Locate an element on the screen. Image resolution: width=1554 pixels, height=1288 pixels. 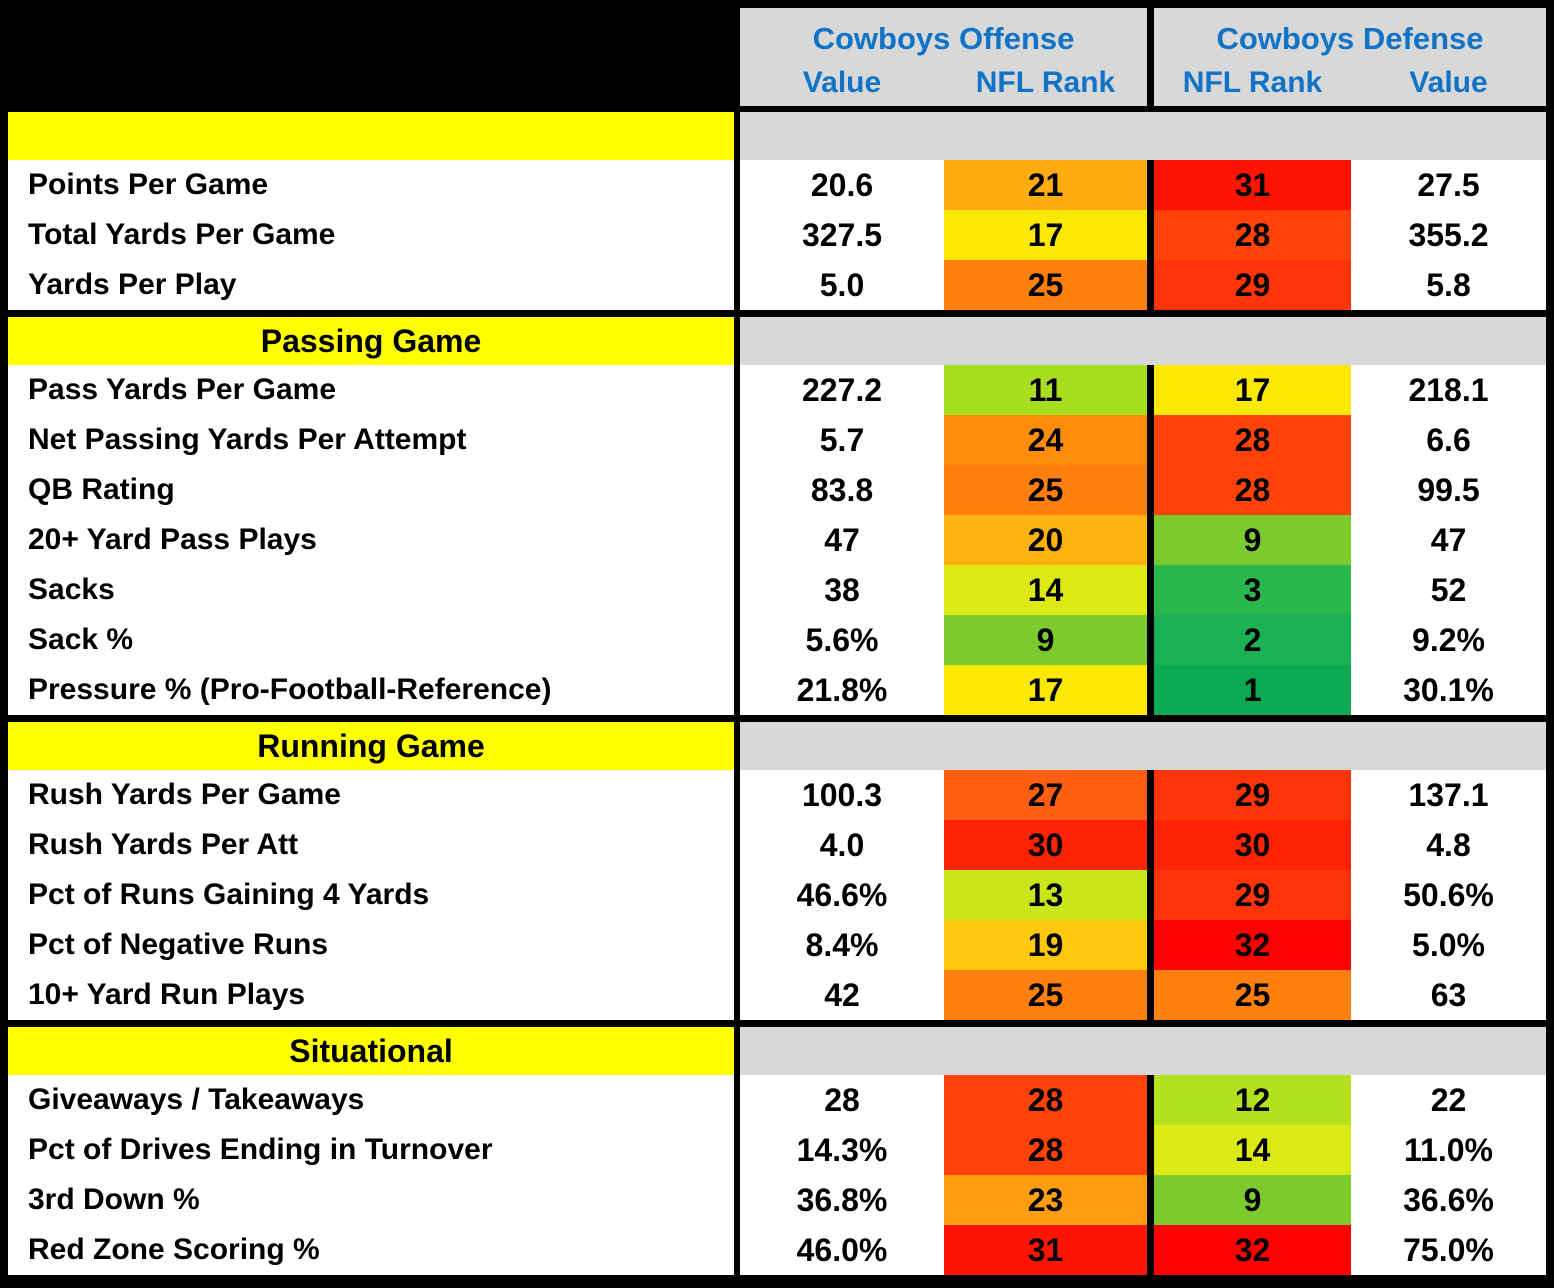
section-header-row: Passing Game is located at coordinates (777, 341).